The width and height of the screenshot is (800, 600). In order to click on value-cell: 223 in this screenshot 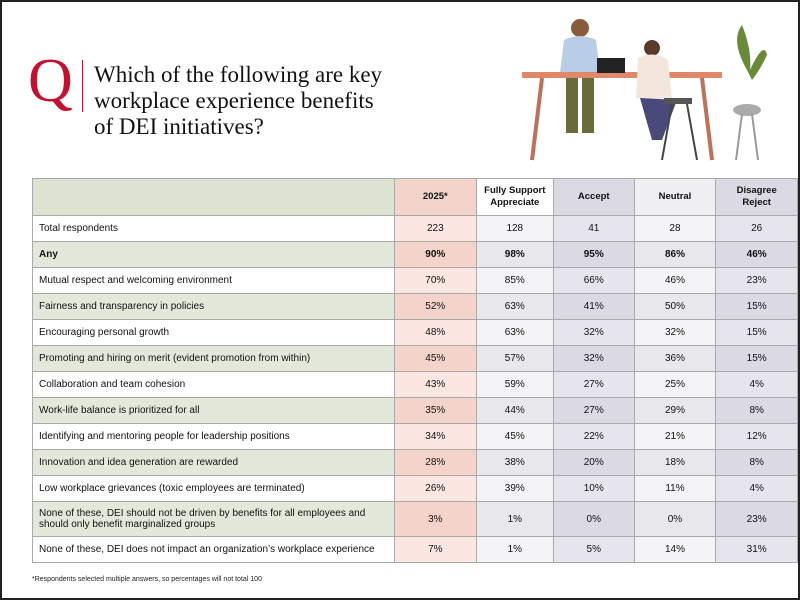, I will do `click(435, 228)`.